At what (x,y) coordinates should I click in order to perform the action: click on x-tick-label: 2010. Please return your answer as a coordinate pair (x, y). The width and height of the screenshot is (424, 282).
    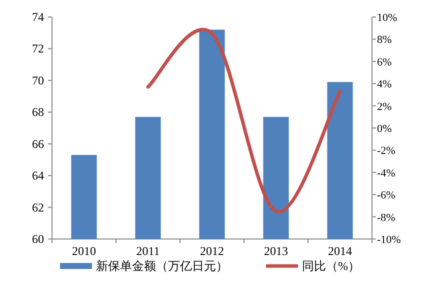
    Looking at the image, I should click on (84, 251).